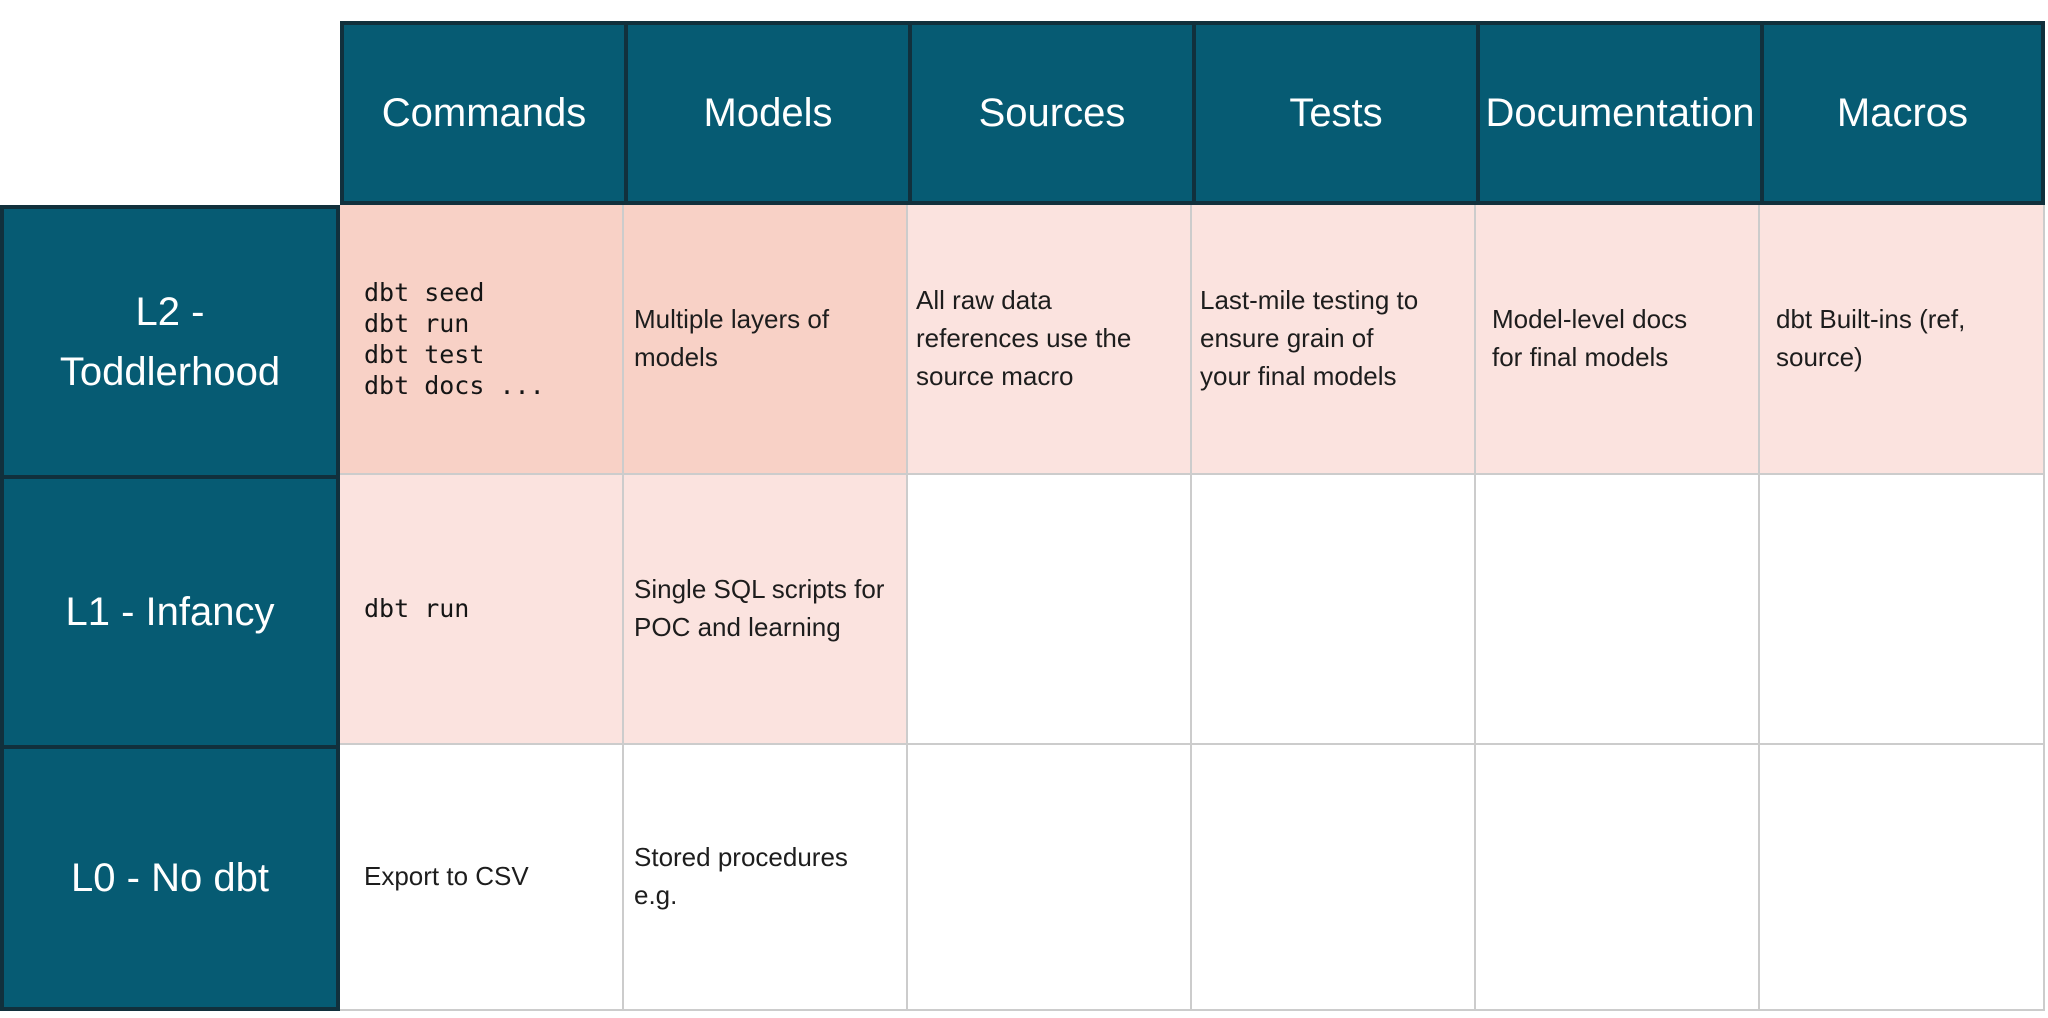  Describe the element at coordinates (1050, 610) in the screenshot. I see `cell-l1-sources` at that location.